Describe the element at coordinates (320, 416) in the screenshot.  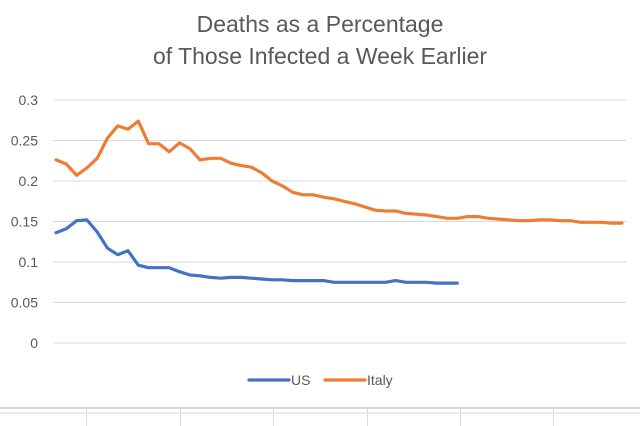
I see `spreadsheet-grid` at that location.